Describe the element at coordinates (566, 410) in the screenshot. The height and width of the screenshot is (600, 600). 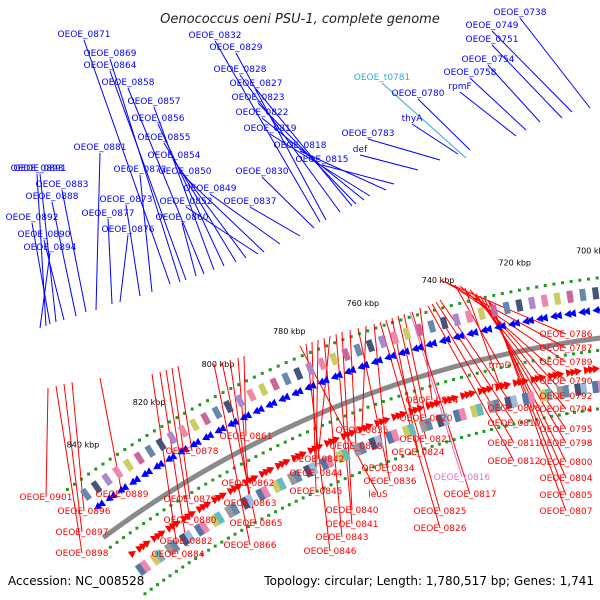
I see `red-gene-label: OEOE_0794` at that location.